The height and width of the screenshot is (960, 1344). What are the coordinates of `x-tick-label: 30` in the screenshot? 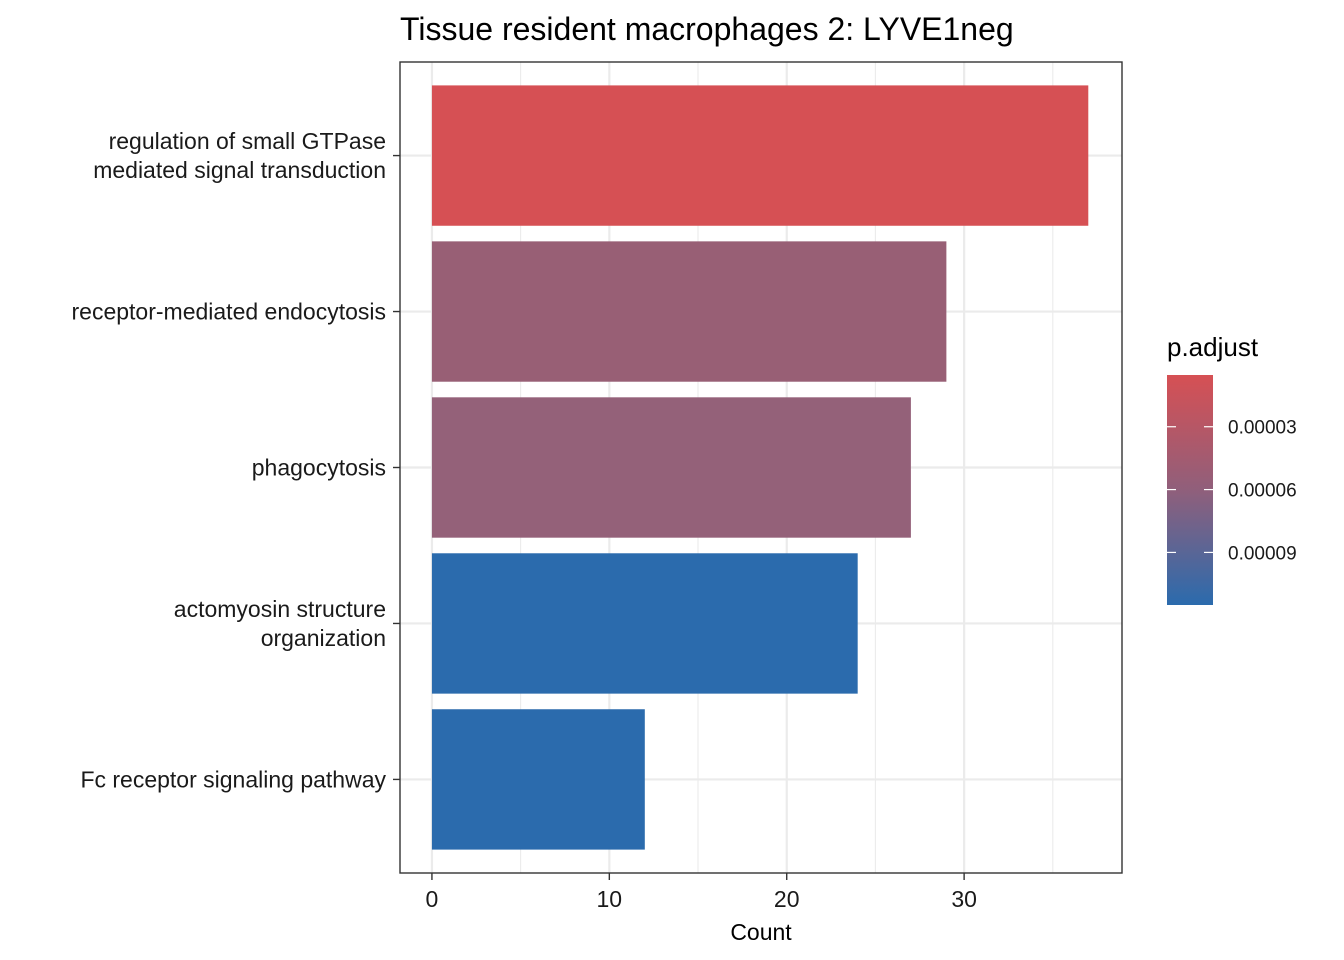 It's located at (964, 899).